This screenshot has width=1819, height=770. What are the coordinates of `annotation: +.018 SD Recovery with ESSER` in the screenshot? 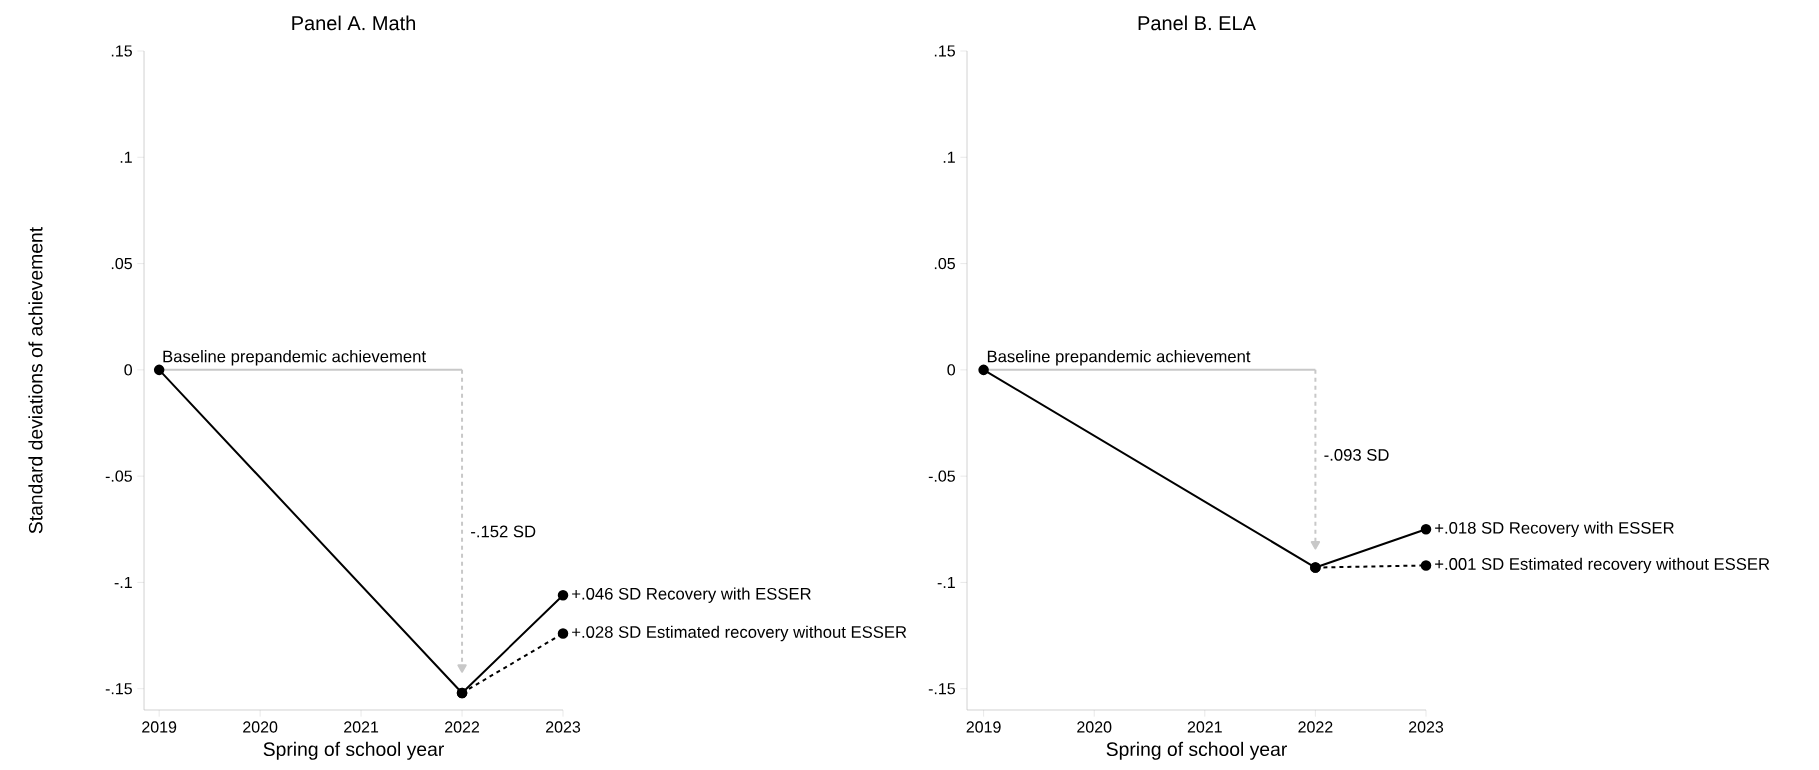 It's located at (1554, 529).